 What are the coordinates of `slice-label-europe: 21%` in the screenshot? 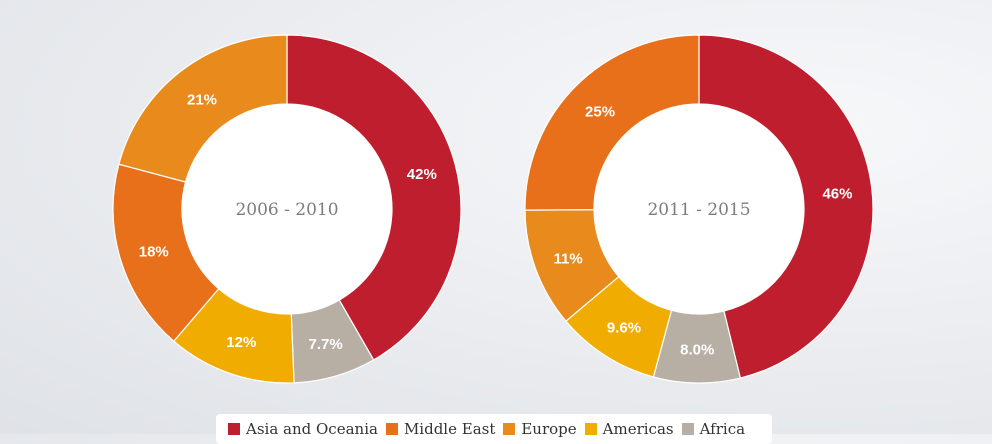 It's located at (202, 99).